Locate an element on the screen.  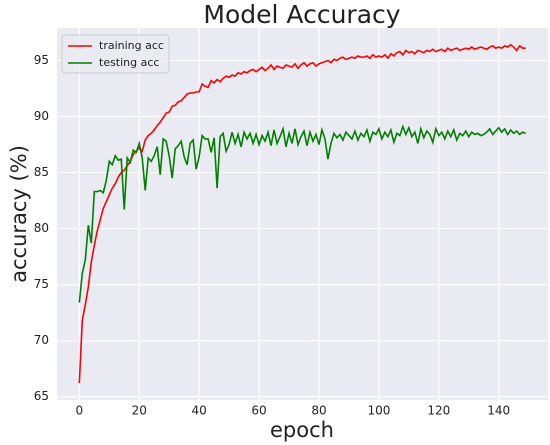
x-tick-label: 80 is located at coordinates (318, 411).